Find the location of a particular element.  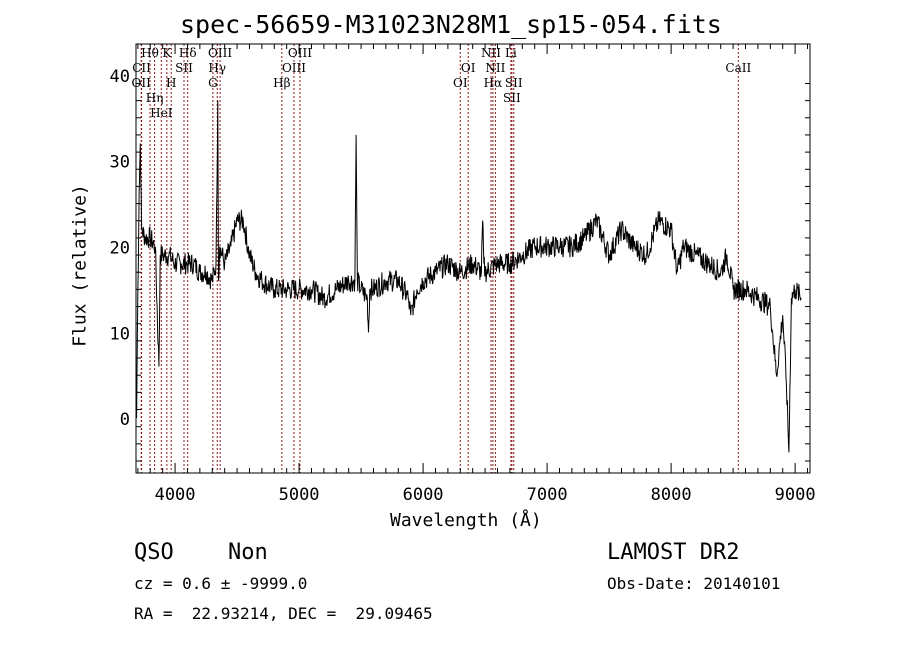

y-axis-label: Flux (relative) is located at coordinates (80, 265).